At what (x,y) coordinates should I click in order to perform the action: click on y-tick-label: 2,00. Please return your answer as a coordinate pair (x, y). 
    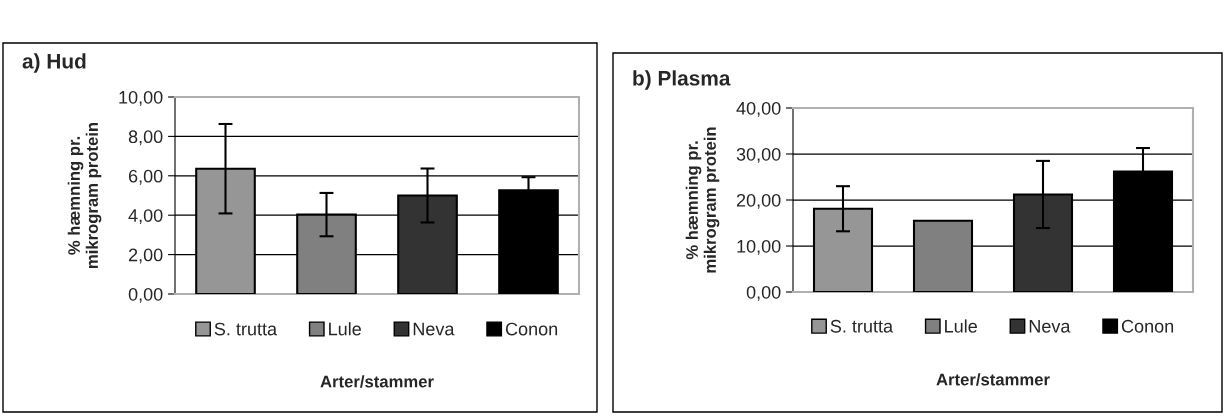
    Looking at the image, I should click on (145, 256).